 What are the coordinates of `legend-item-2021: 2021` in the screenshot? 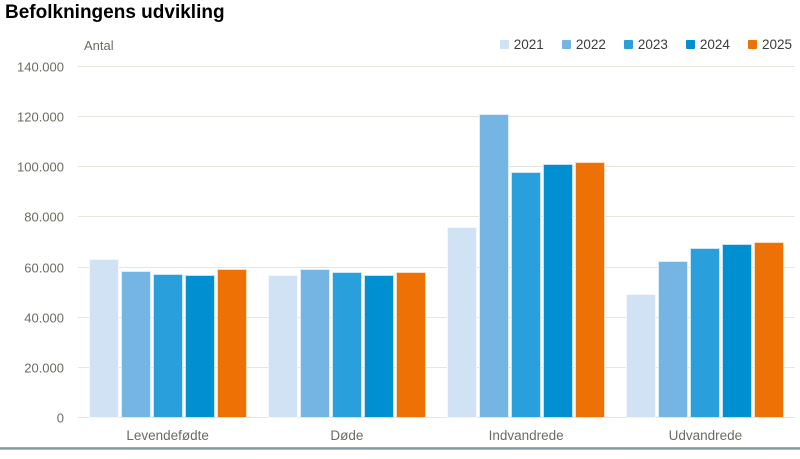 It's located at (521, 44).